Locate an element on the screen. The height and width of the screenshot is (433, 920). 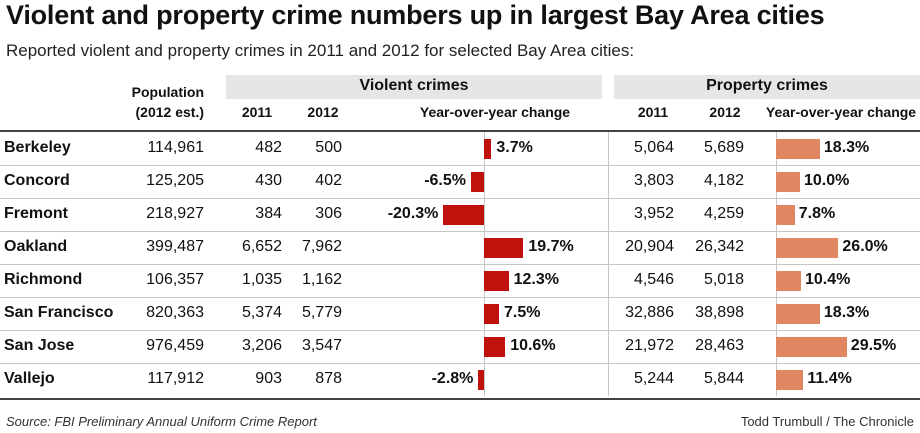
property-2012-cell: 26,342 is located at coordinates (719, 246).